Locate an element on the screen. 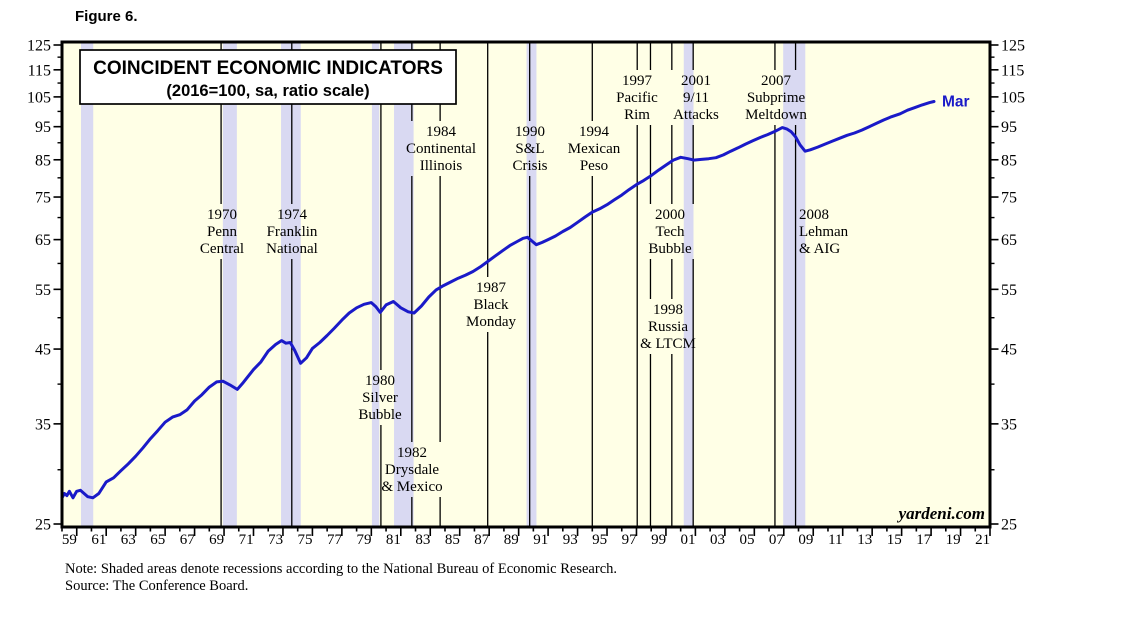  x-axis-label: 17 is located at coordinates (924, 540).